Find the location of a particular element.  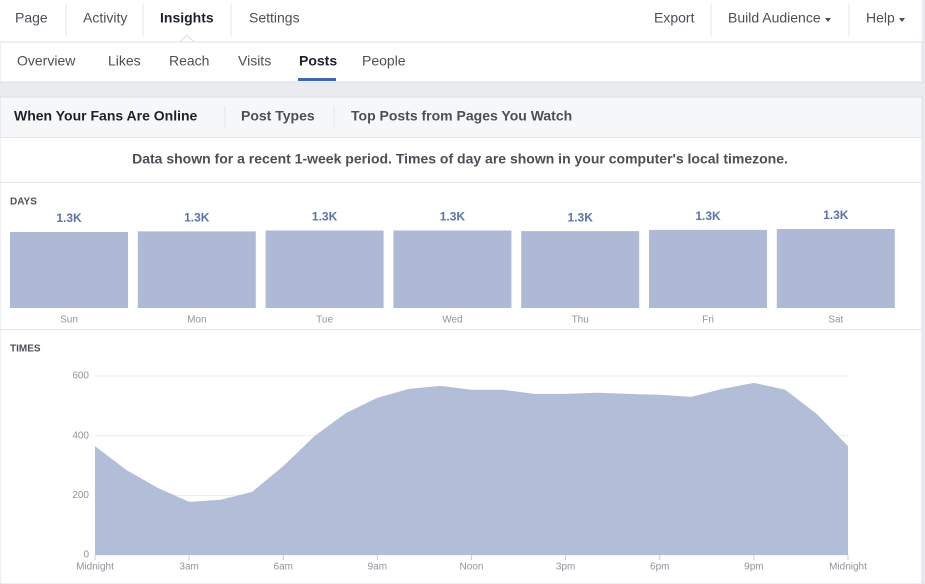

nav-link: Settings is located at coordinates (274, 18).